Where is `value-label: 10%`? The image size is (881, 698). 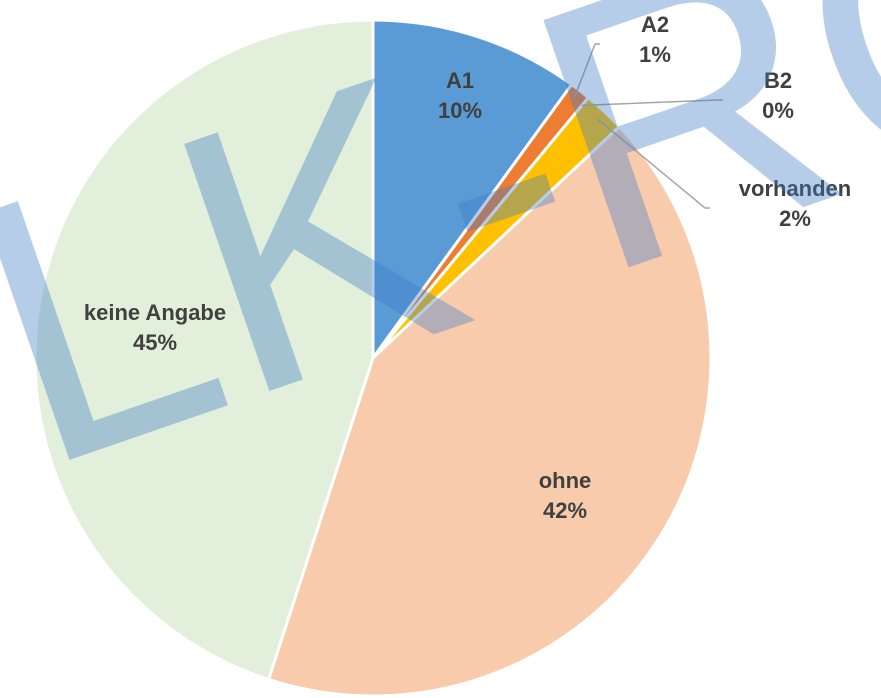 value-label: 10% is located at coordinates (460, 110).